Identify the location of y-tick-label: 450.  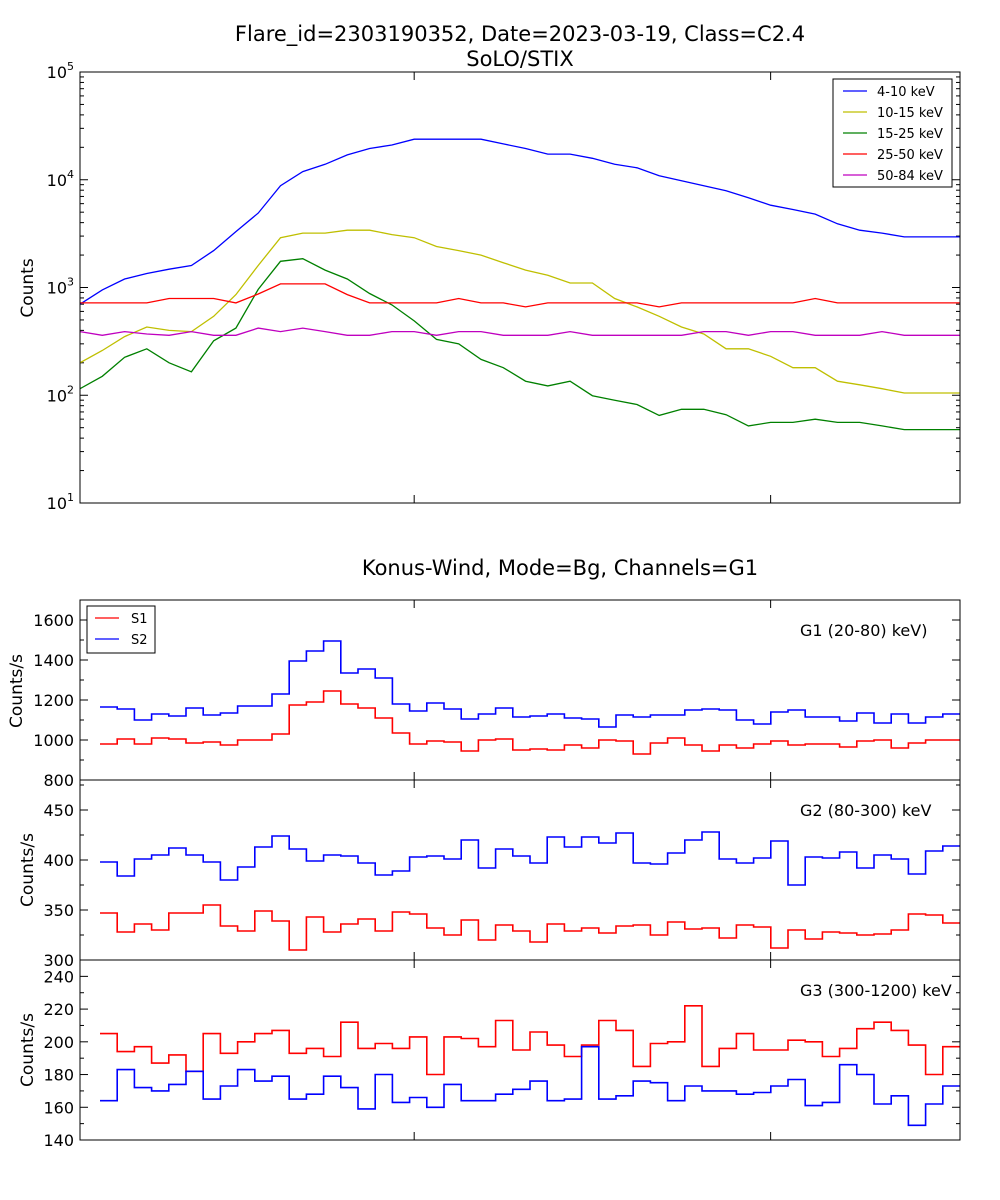
(58, 810).